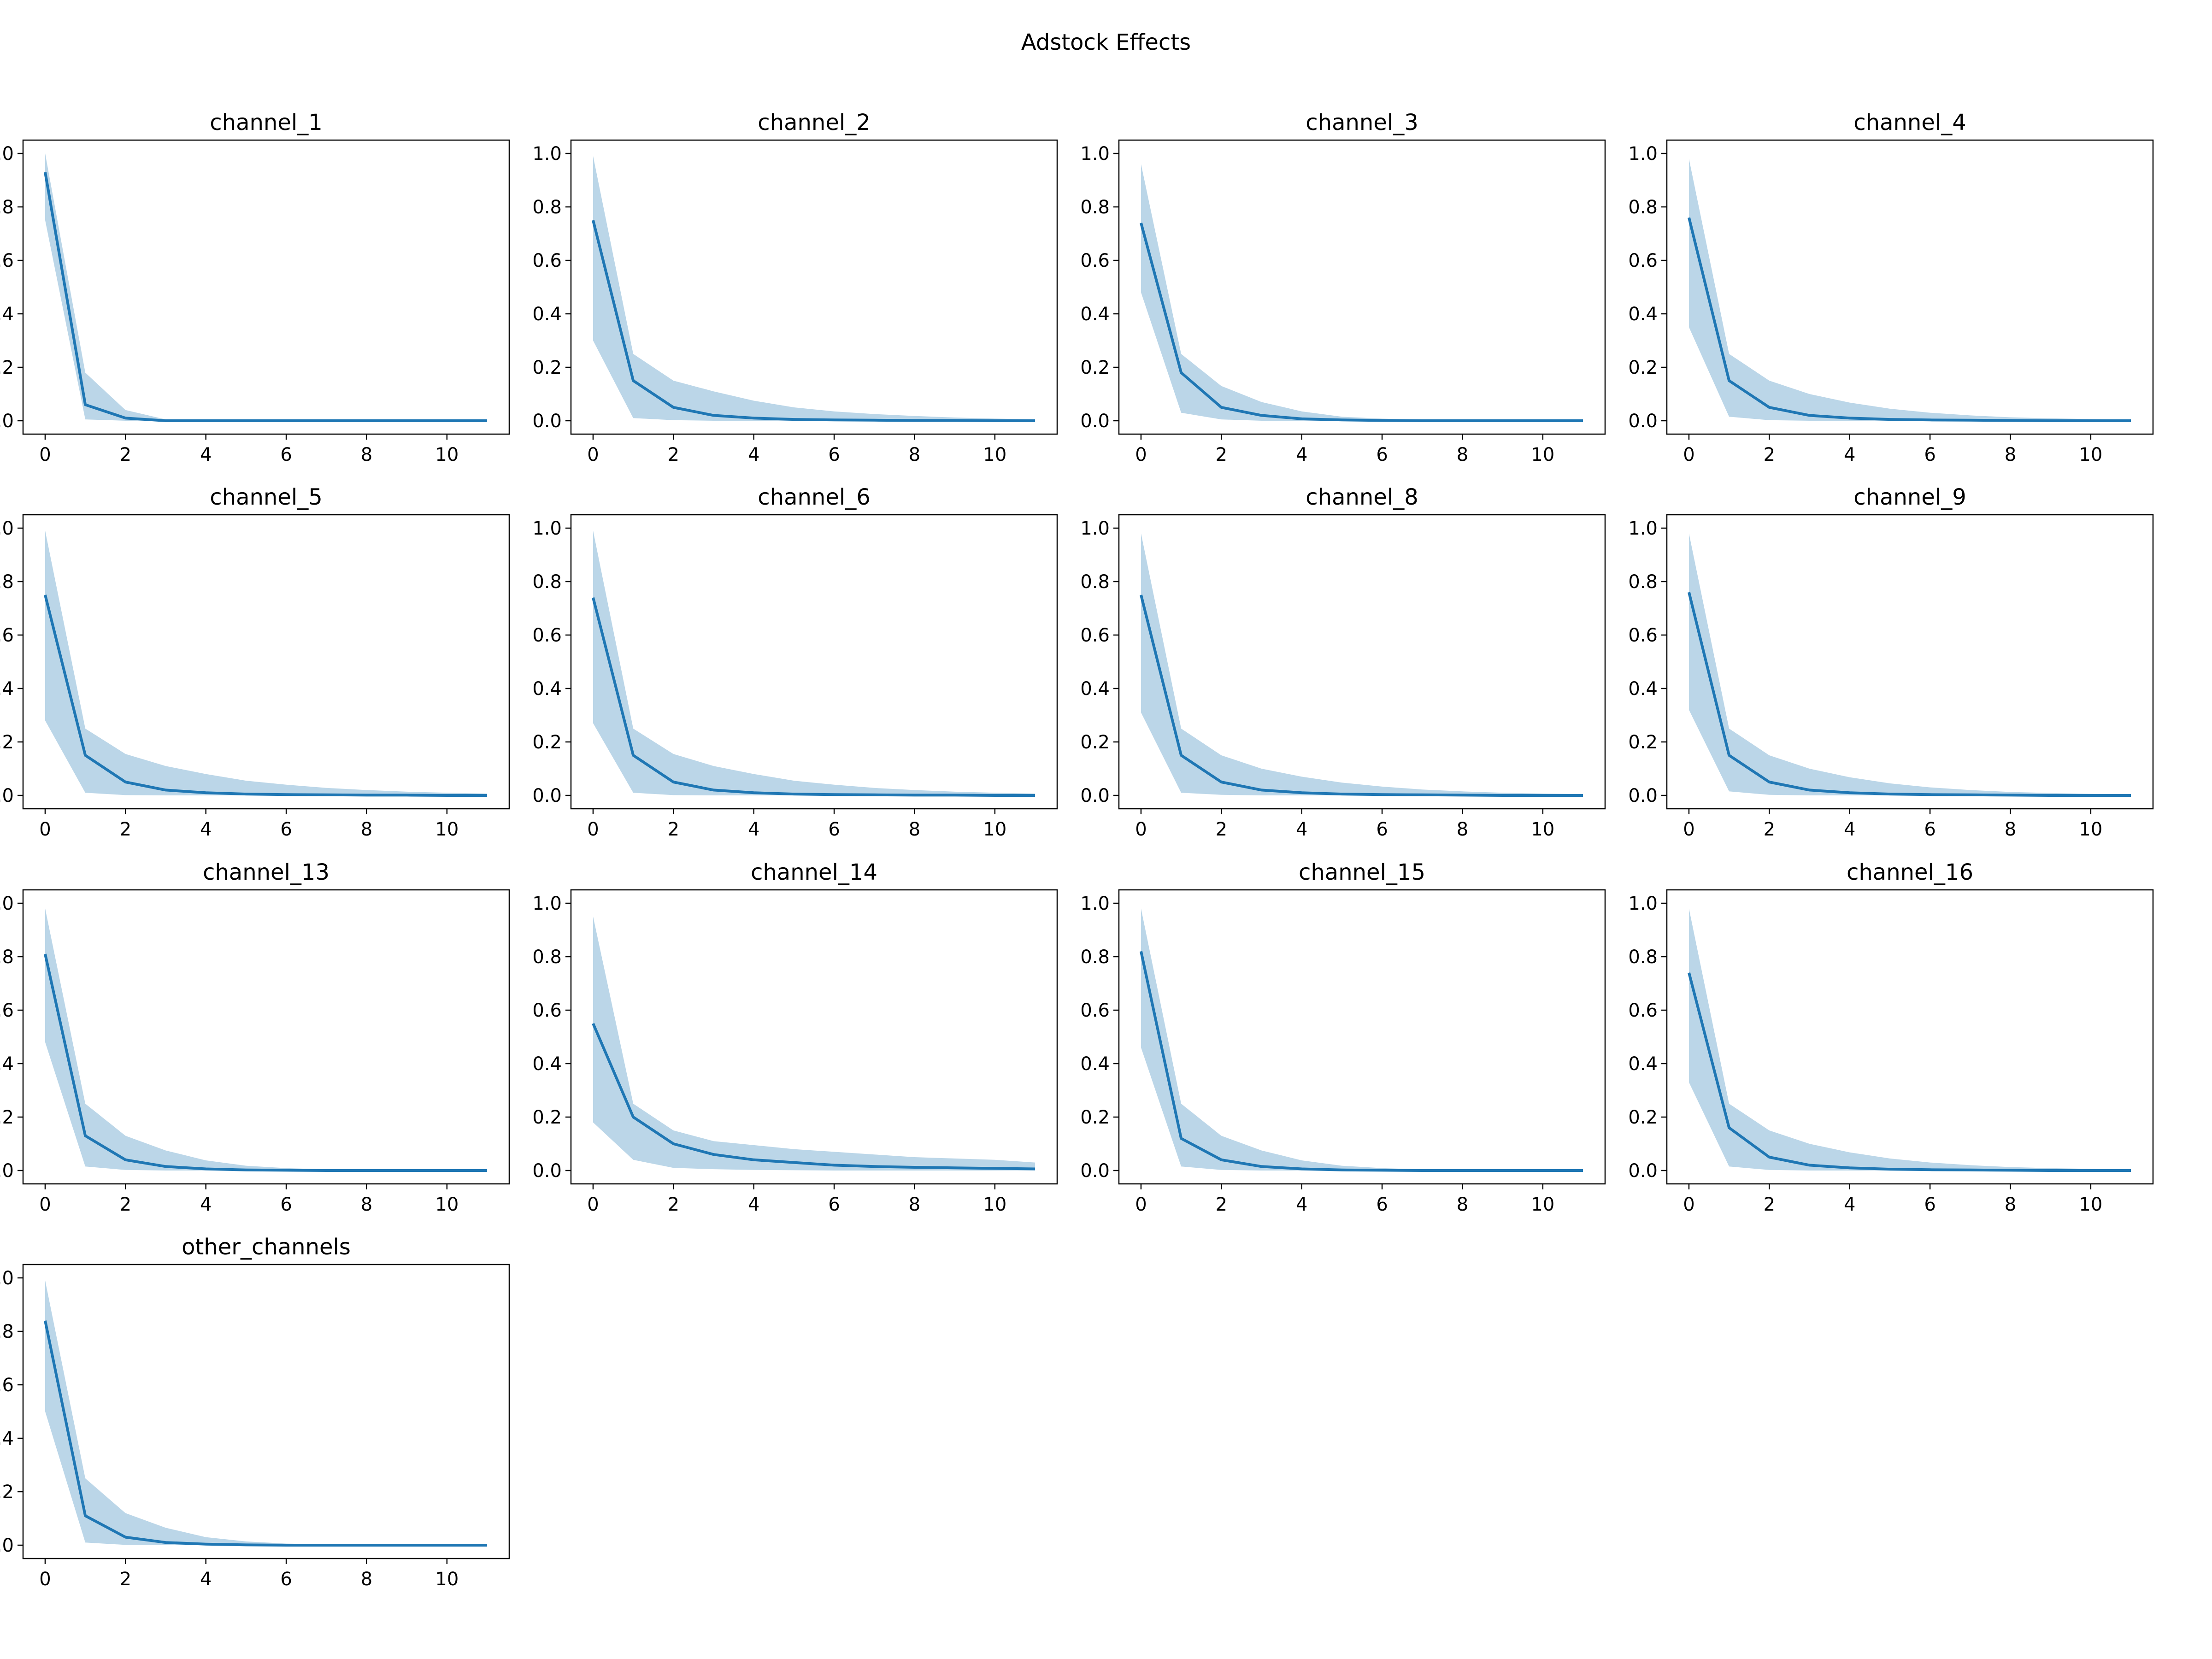  Describe the element at coordinates (266, 122) in the screenshot. I see `subplot-title: channel_1` at that location.